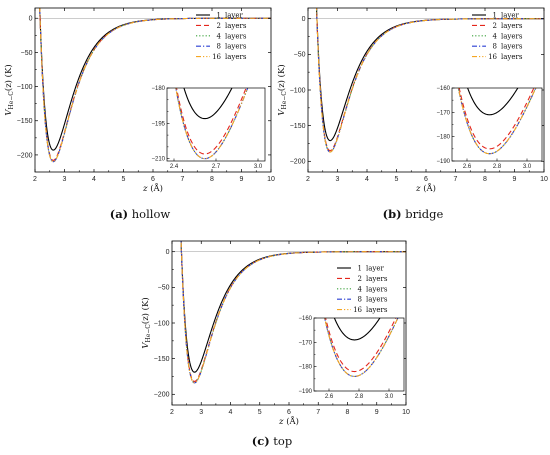  I want to click on inset-y-tick-label: −170, so click(443, 113).